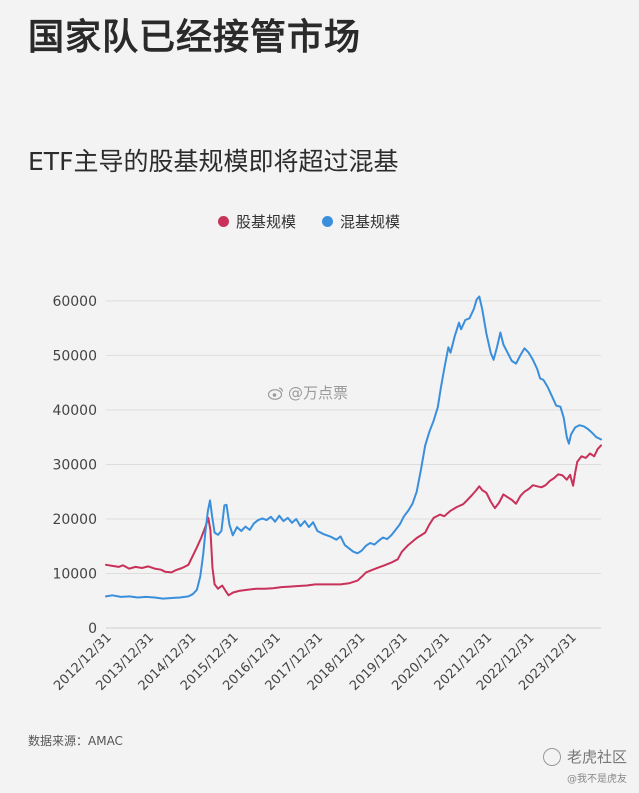 The width and height of the screenshot is (639, 793). What do you see at coordinates (74, 520) in the screenshot?
I see `y-tick-label-20000: 20000` at bounding box center [74, 520].